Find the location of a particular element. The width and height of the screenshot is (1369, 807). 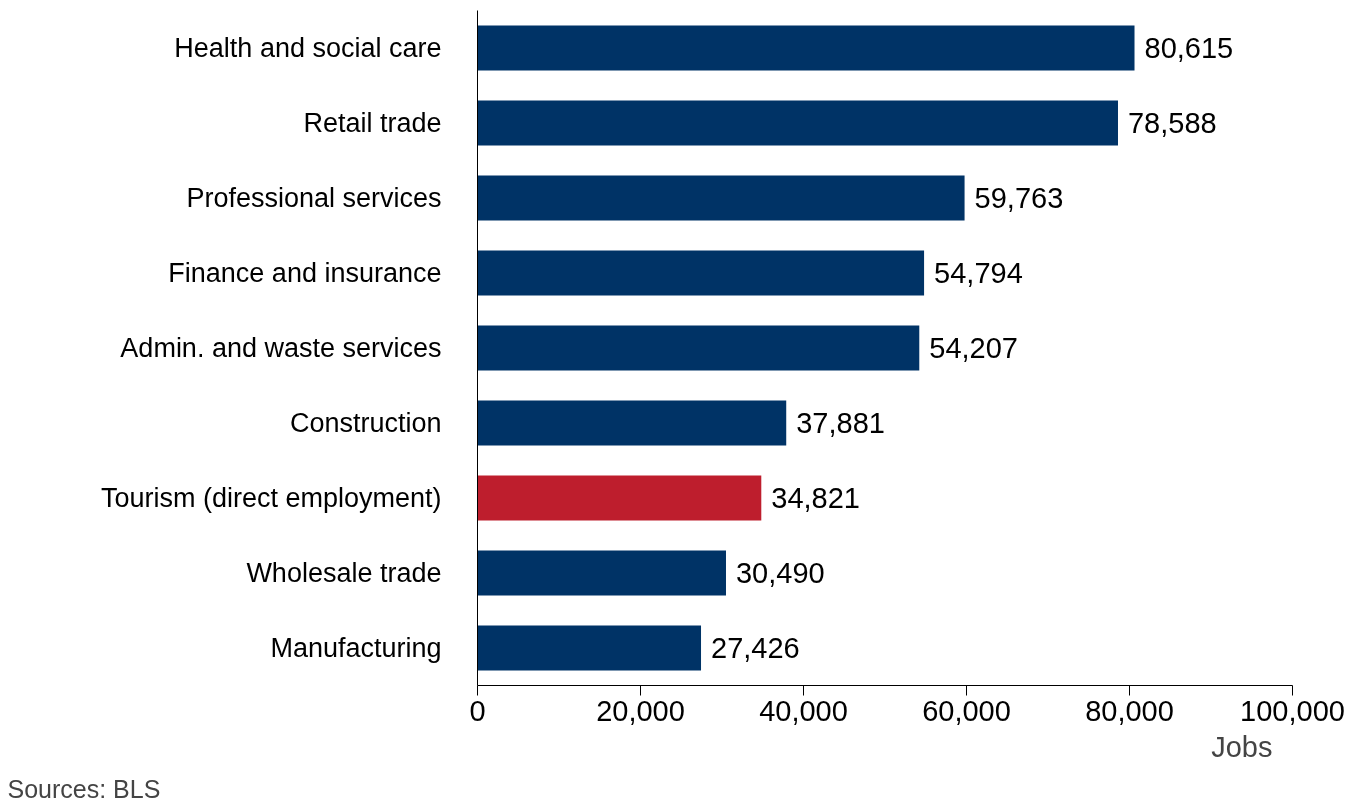

data-label: 54,207 is located at coordinates (973, 348).